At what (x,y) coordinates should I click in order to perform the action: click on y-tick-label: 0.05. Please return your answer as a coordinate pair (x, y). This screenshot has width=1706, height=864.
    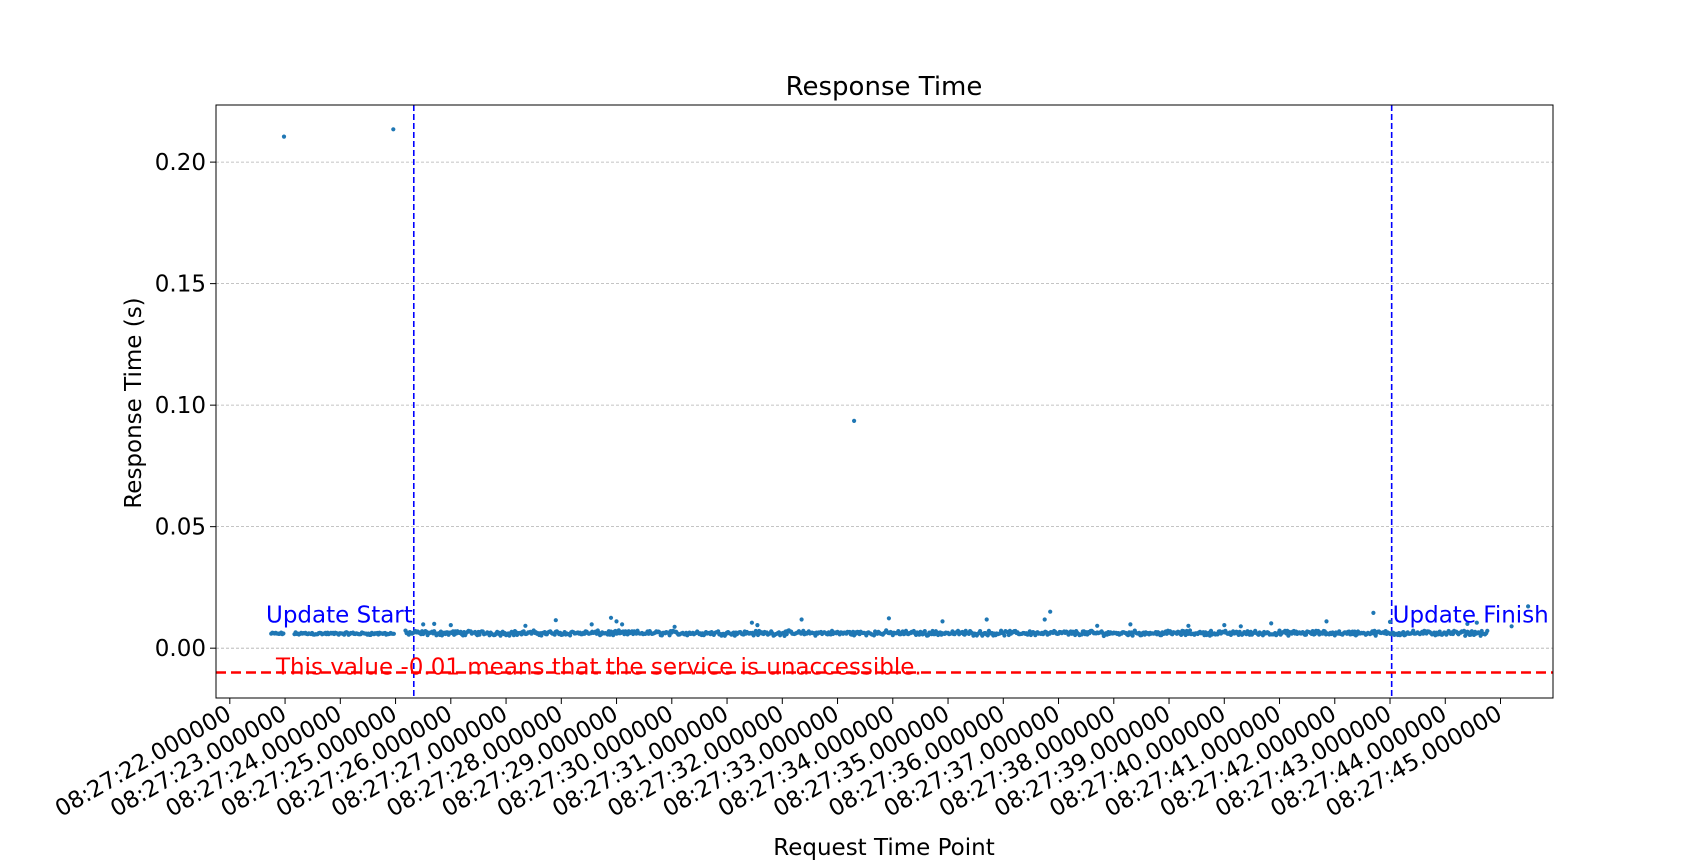
    Looking at the image, I should click on (180, 528).